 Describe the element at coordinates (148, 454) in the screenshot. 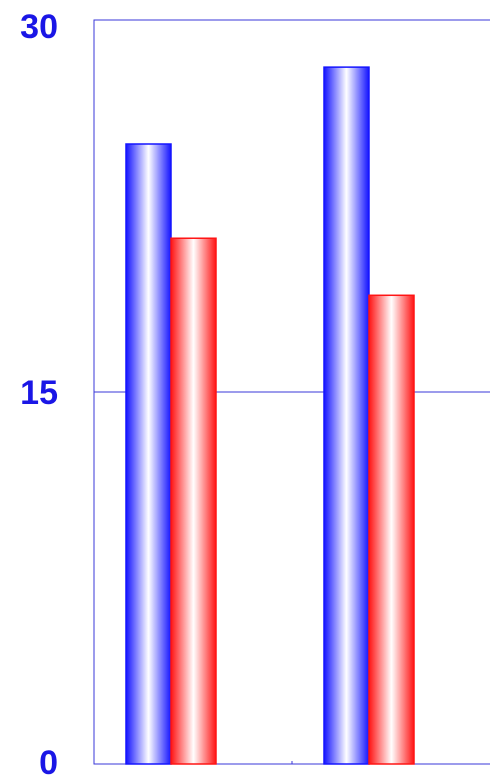

I see `bar-series1-group1` at that location.